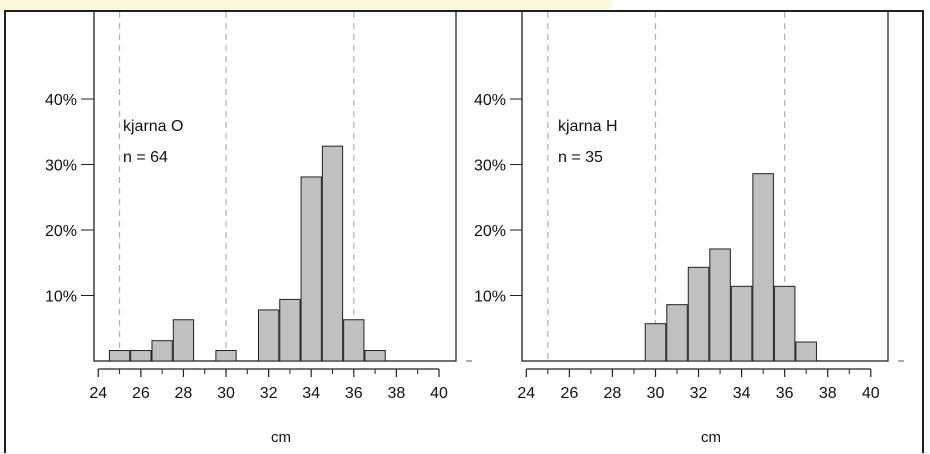  Describe the element at coordinates (580, 157) in the screenshot. I see `panel-2-n-label: n = 35` at that location.